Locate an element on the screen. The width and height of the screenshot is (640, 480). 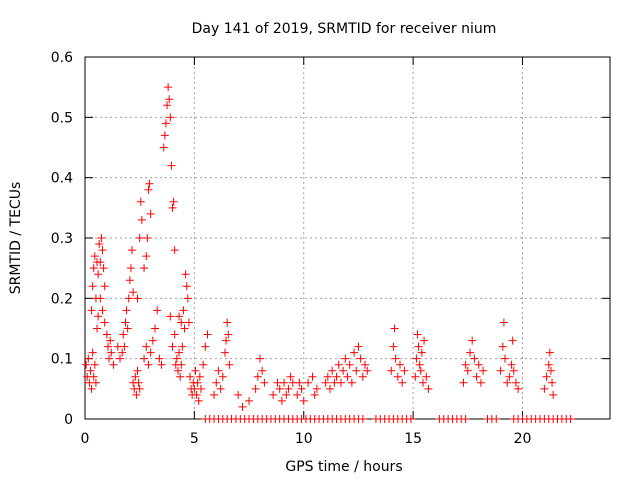
y-tick-label: 0.4 is located at coordinates (62, 179).